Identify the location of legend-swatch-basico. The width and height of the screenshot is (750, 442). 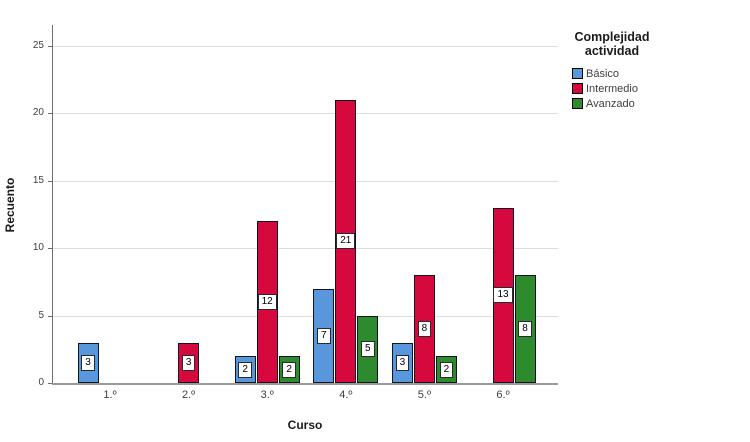
(577, 74).